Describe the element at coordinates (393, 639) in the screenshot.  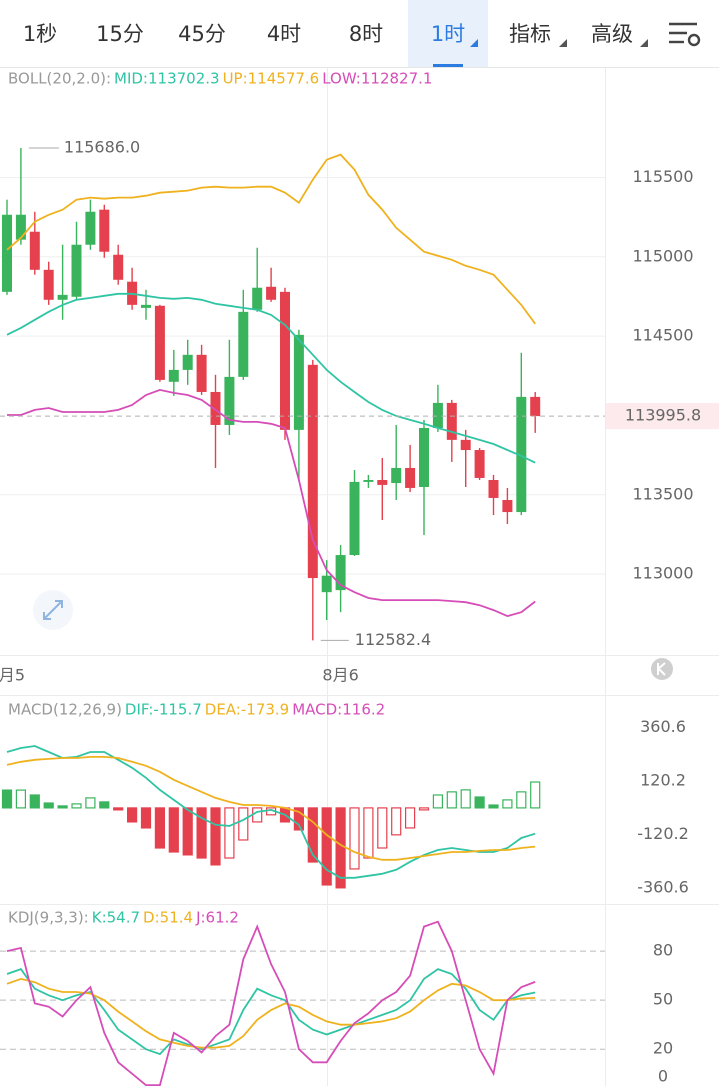
I see `min-label: 112582.4` at that location.